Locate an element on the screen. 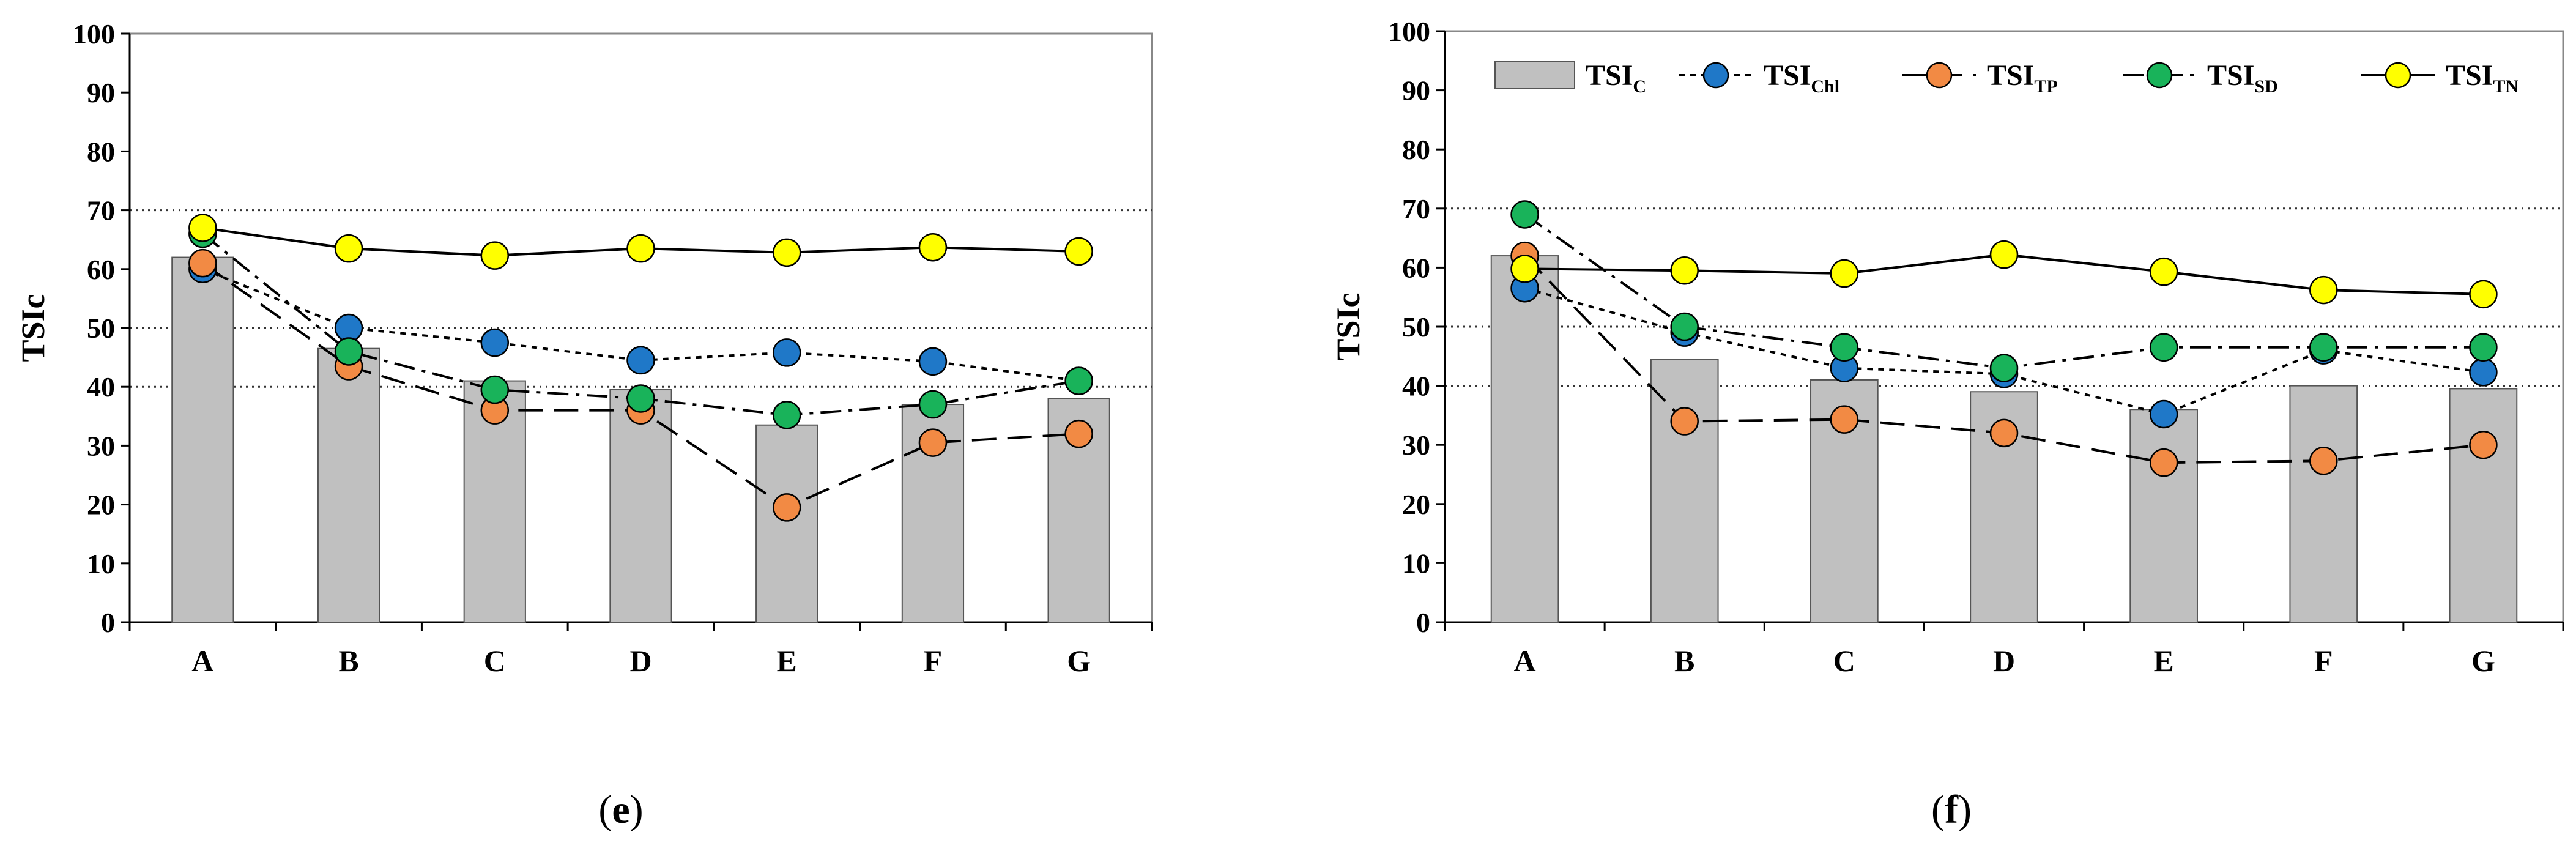  caption-close-paren: ) is located at coordinates (1965, 809).